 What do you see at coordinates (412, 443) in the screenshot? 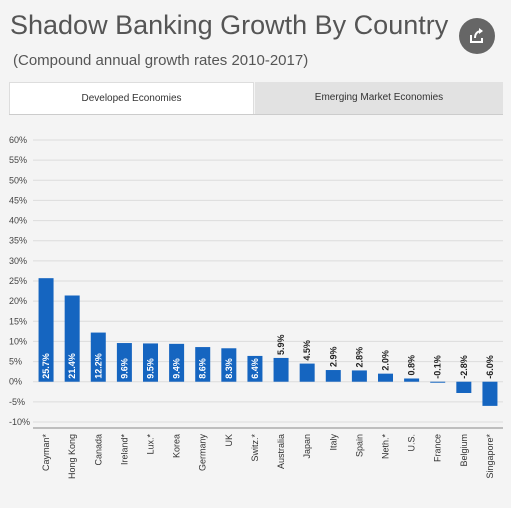
I see `x-tick-label: U.S.` at bounding box center [412, 443].